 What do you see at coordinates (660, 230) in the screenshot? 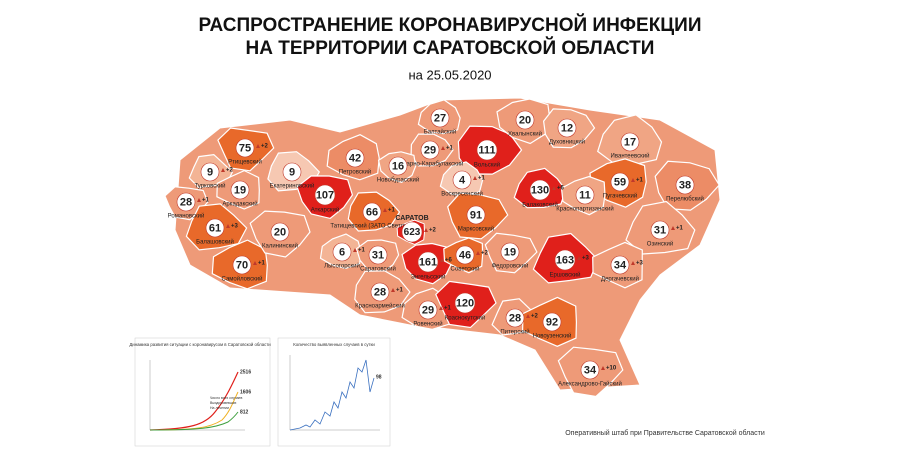
I see `district-count: 31` at bounding box center [660, 230].